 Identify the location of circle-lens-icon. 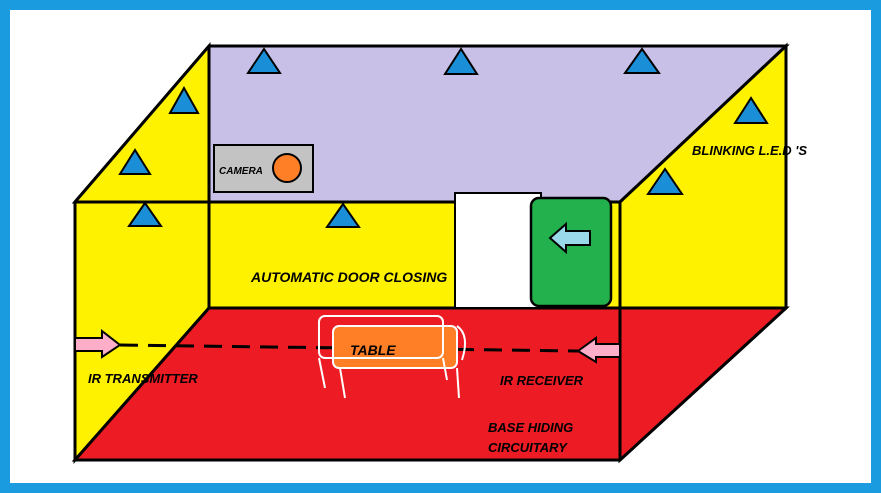
(287, 168).